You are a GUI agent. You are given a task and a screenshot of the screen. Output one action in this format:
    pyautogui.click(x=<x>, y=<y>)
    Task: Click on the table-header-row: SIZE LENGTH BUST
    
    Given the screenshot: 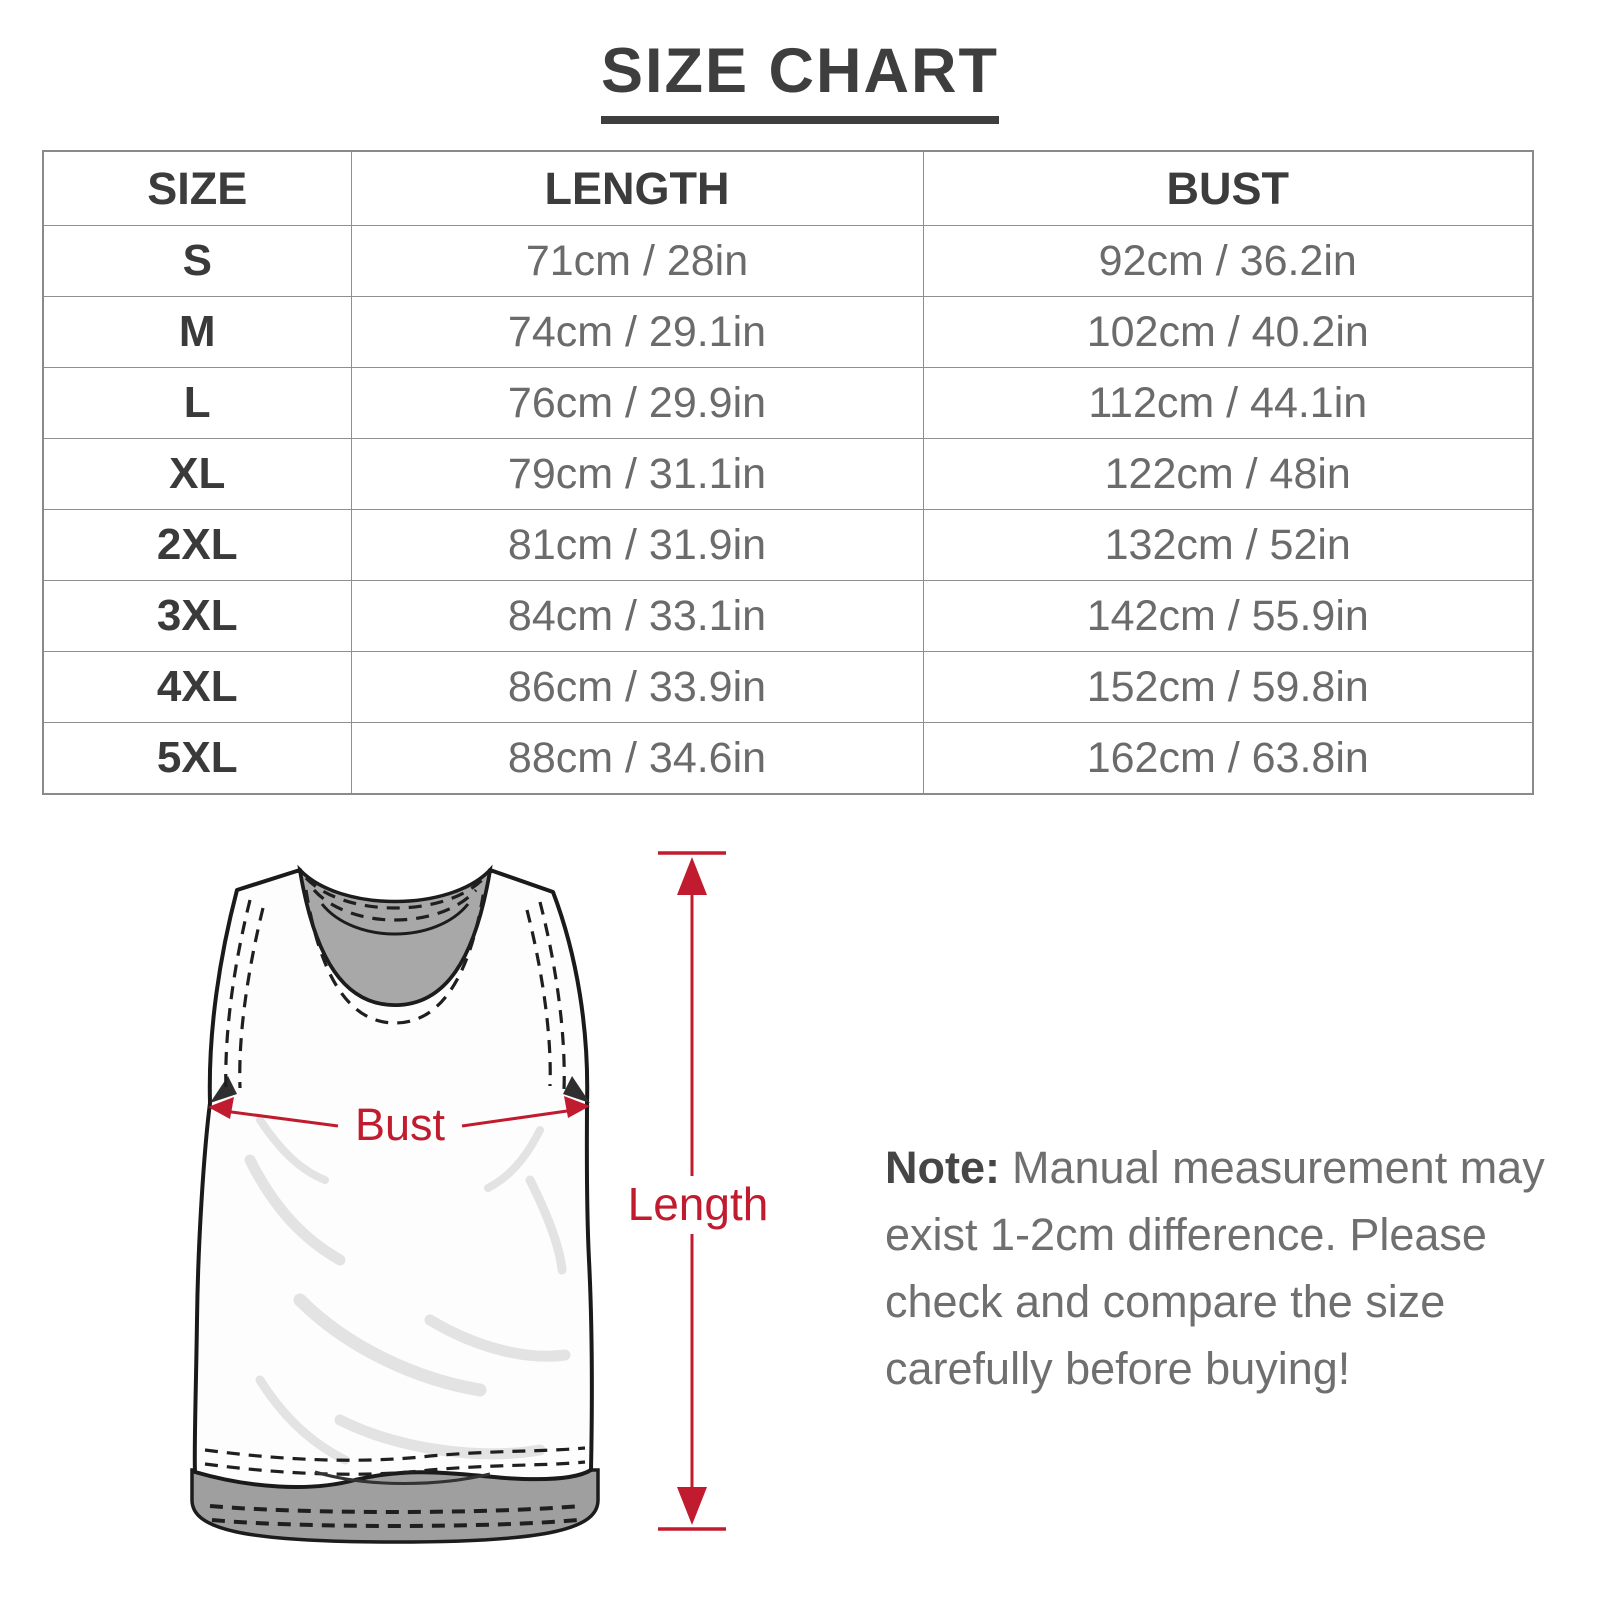 What is the action you would take?
    pyautogui.click(x=788, y=188)
    